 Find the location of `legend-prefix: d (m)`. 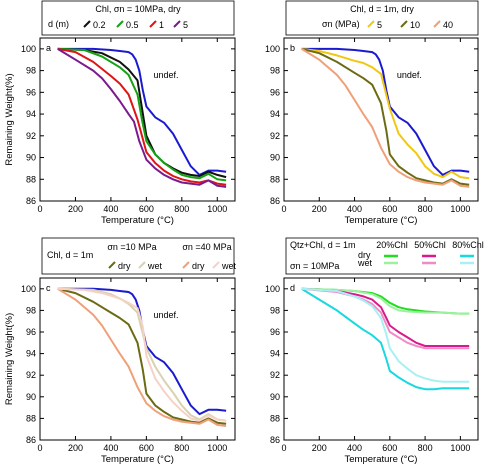

legend-prefix: d (m) is located at coordinates (58, 24).